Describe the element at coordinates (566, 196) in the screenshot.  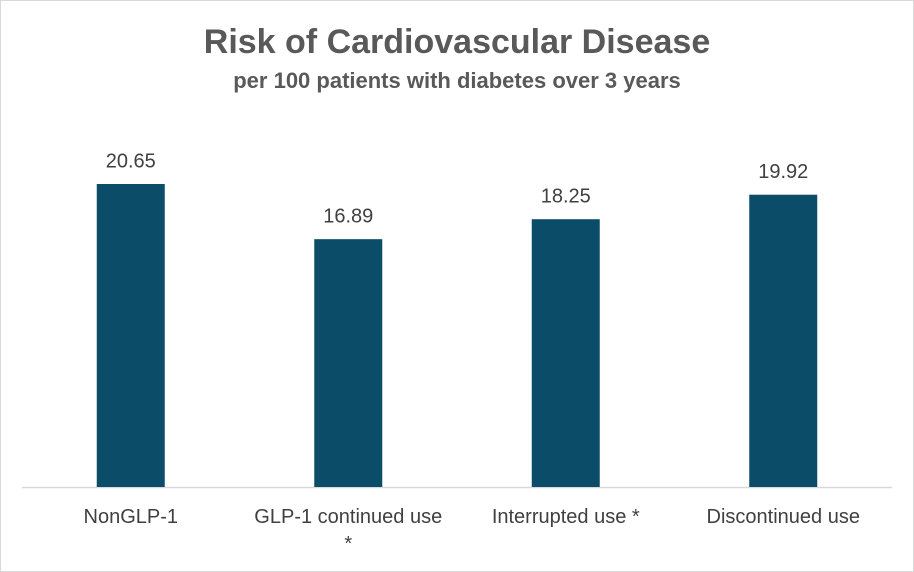
I see `value-label: 18.25` at that location.